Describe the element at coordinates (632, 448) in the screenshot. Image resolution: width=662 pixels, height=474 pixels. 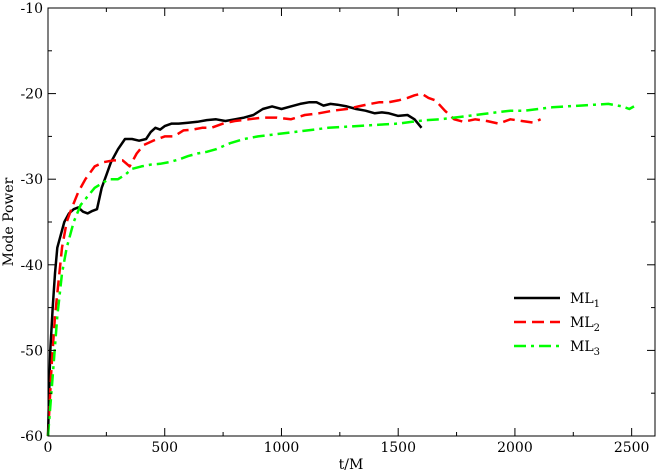
I see `x-tick-label: 2500` at that location.